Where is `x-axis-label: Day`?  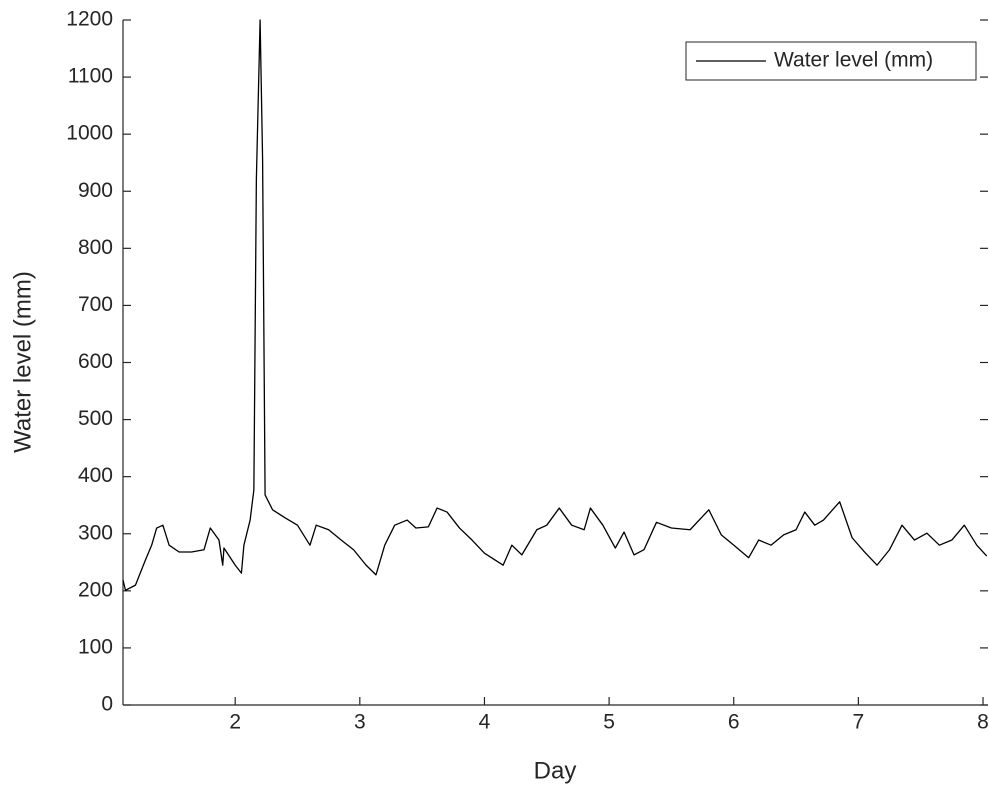 x-axis-label: Day is located at coordinates (555, 770).